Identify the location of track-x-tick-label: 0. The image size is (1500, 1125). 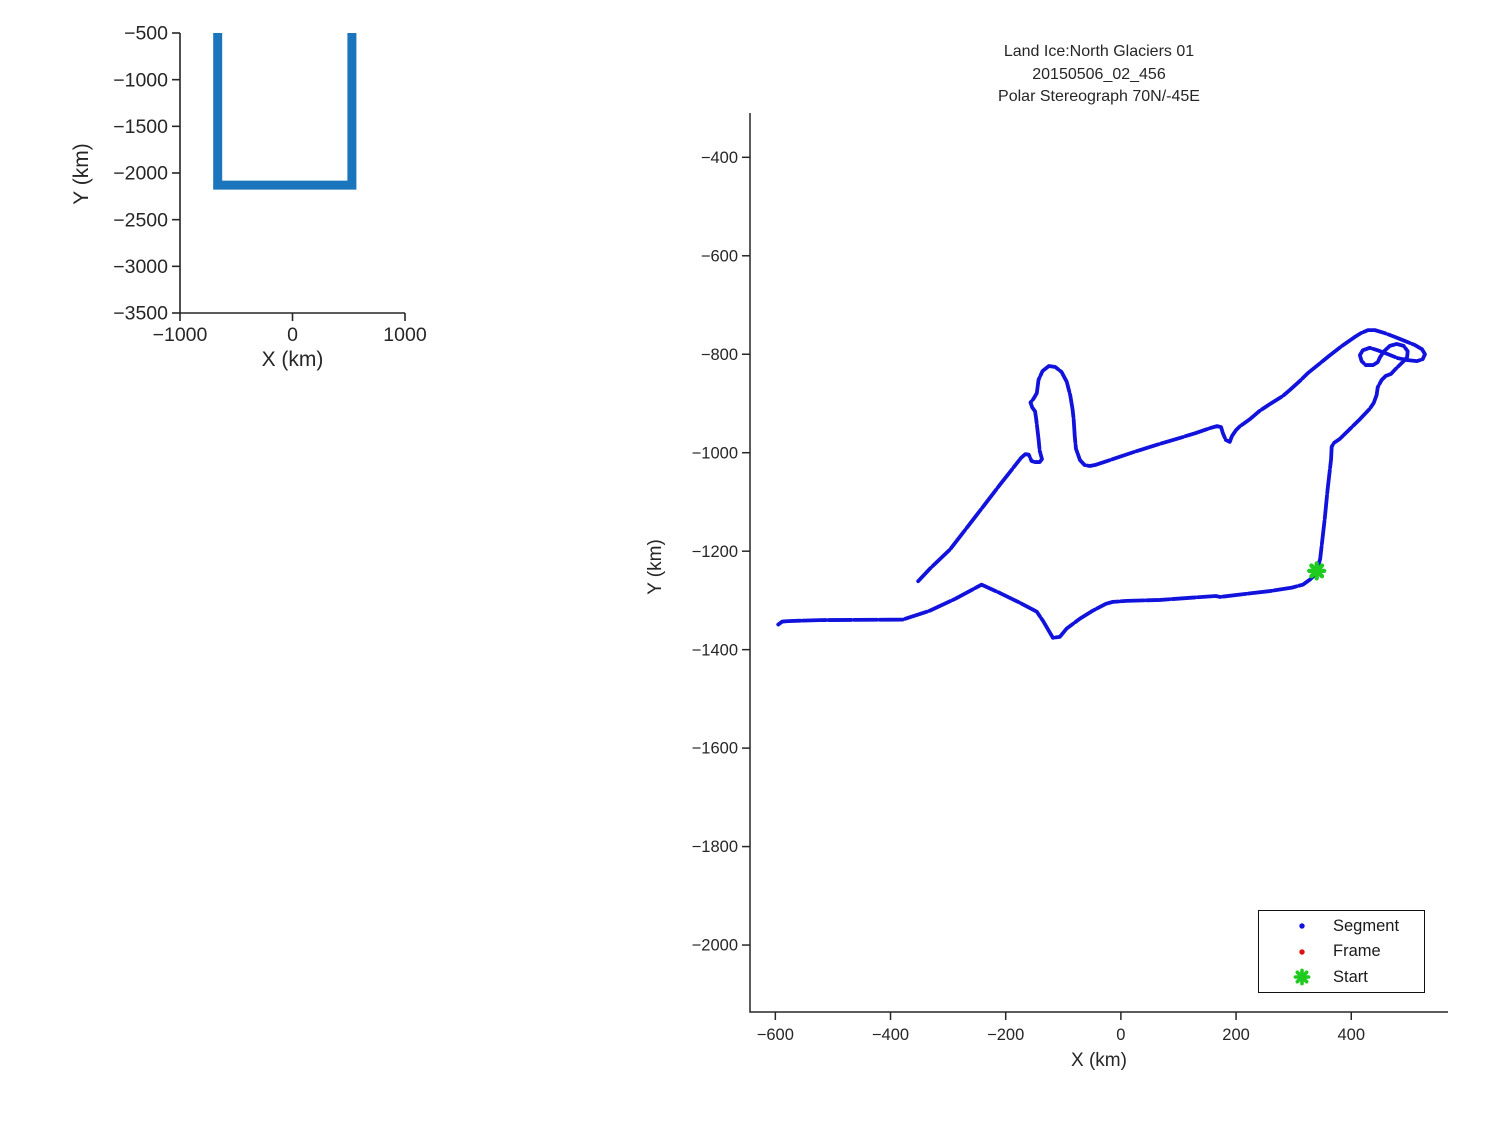
(1120, 1035).